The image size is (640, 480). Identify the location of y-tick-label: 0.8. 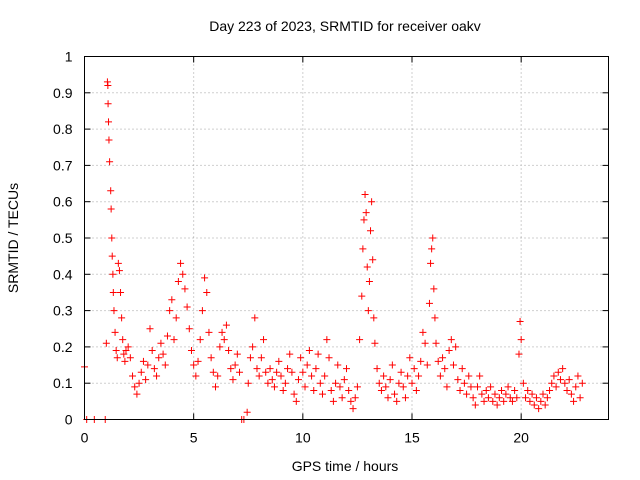
(63, 129).